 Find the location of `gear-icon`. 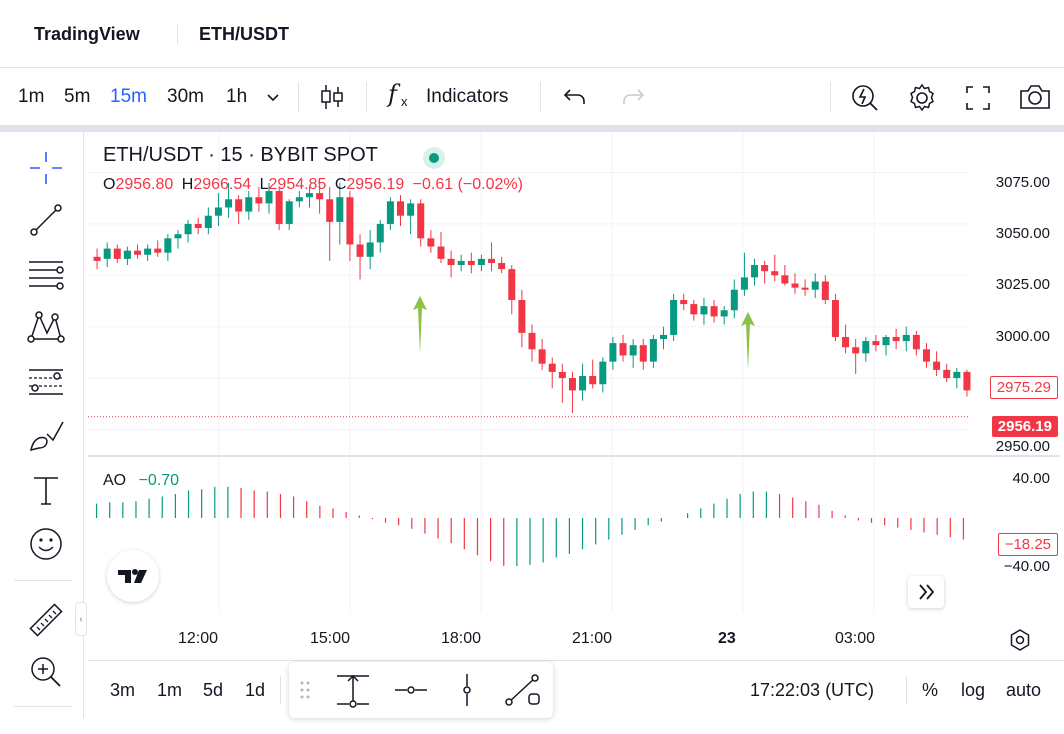

gear-icon is located at coordinates (922, 98).